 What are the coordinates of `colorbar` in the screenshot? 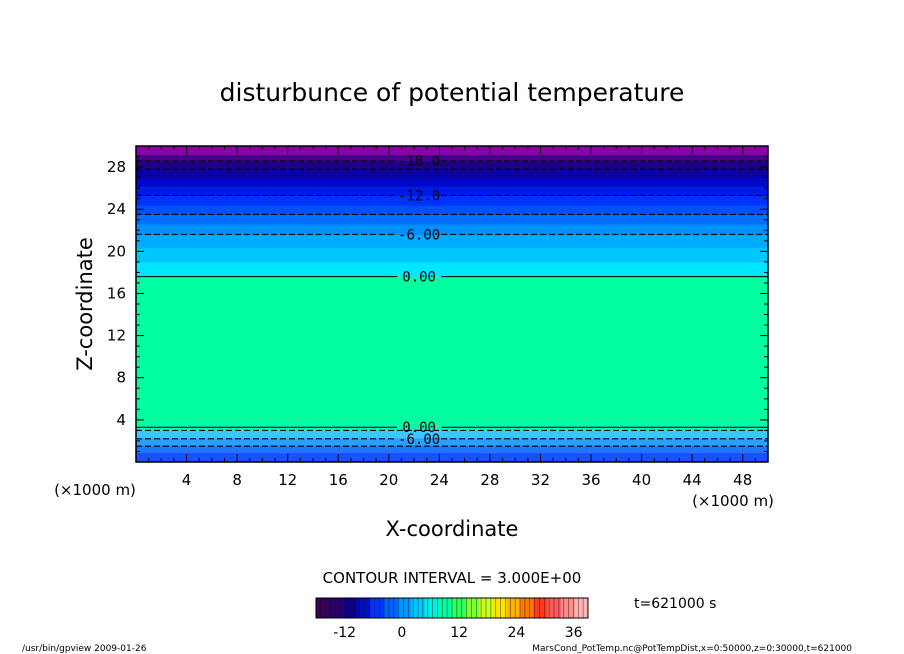 It's located at (452, 608).